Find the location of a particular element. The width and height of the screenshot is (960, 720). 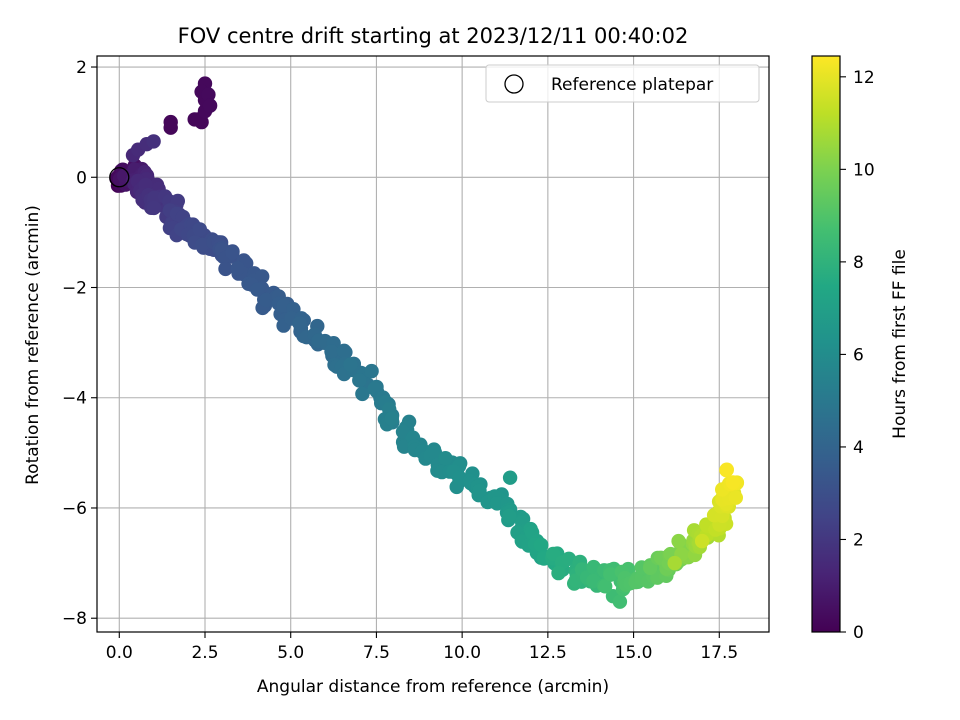

colorbar-tick-label: 12 is located at coordinates (864, 78).